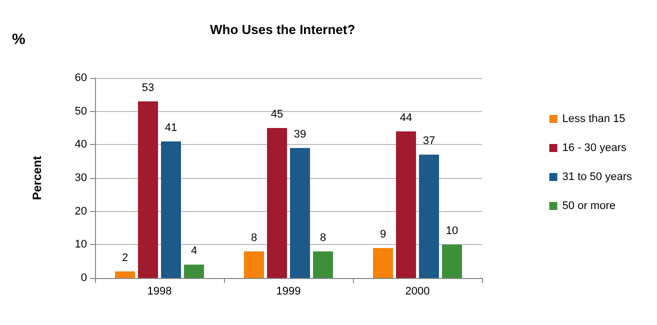  I want to click on data-label: 37, so click(429, 141).